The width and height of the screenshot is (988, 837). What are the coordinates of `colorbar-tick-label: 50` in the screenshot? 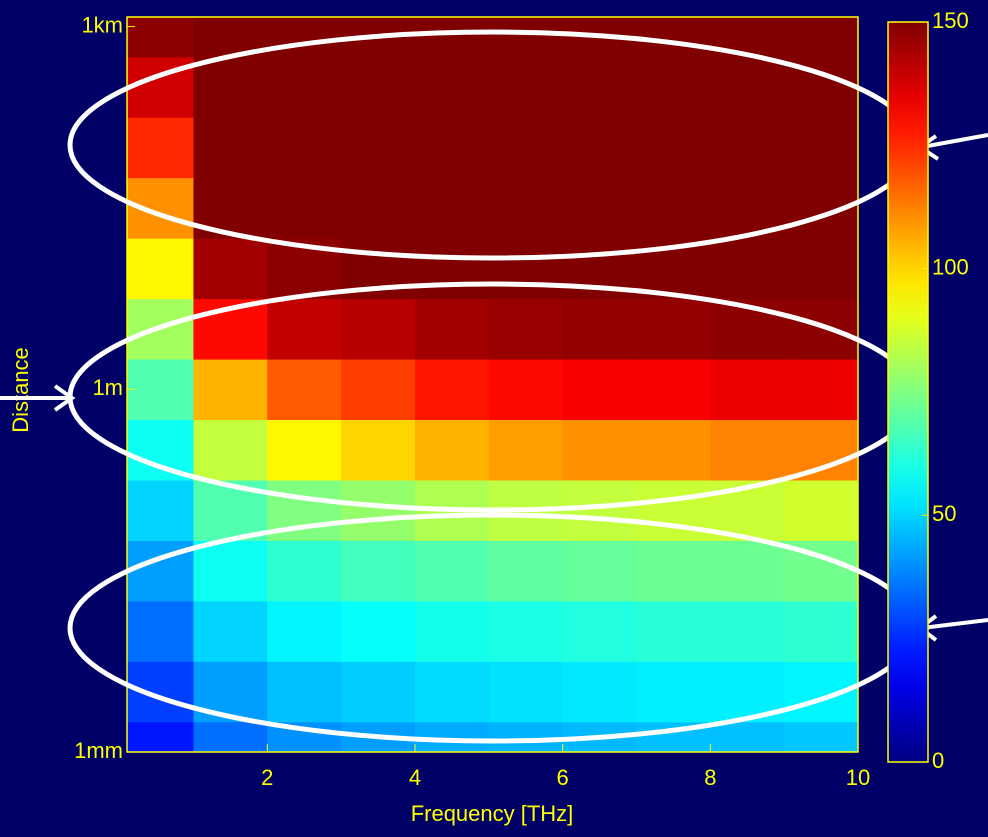 It's located at (944, 513).